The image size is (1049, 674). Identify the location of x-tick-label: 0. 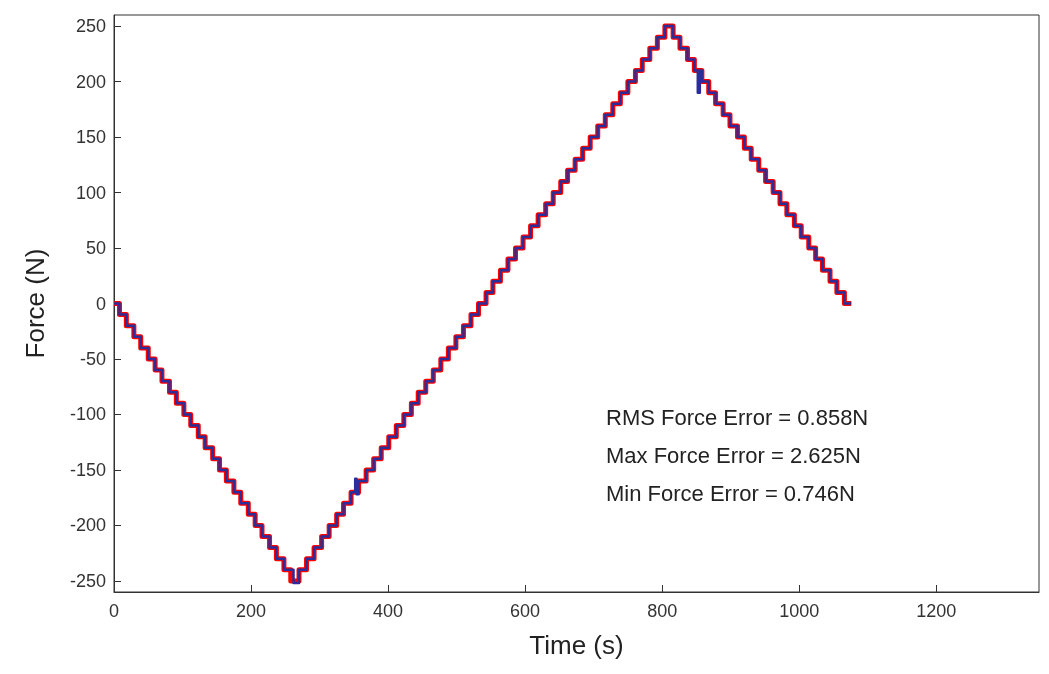
(114, 611).